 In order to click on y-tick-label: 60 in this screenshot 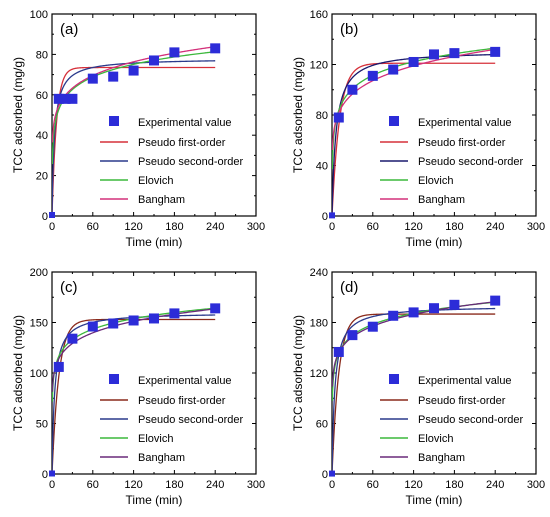, I will do `click(42, 96)`.